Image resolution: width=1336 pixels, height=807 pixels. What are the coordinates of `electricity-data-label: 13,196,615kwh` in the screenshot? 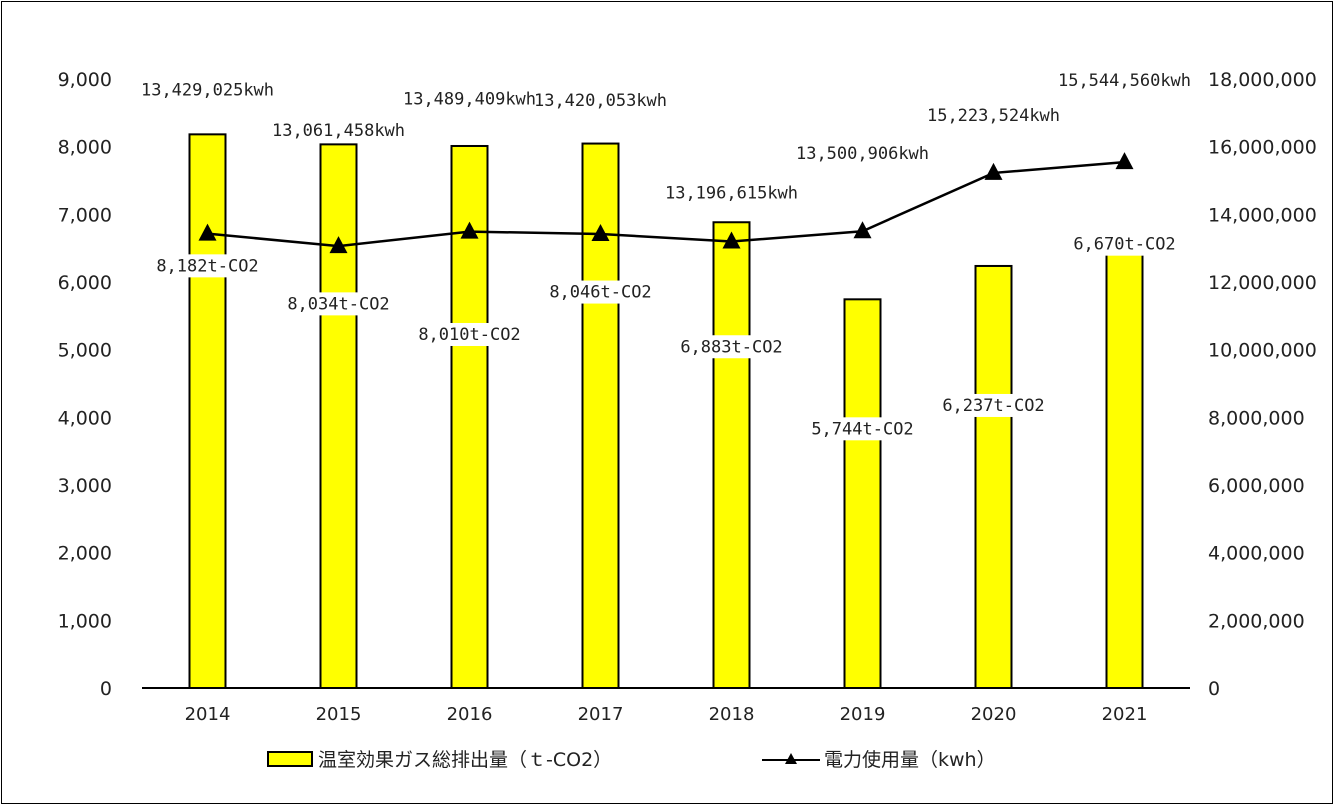 It's located at (731, 194).